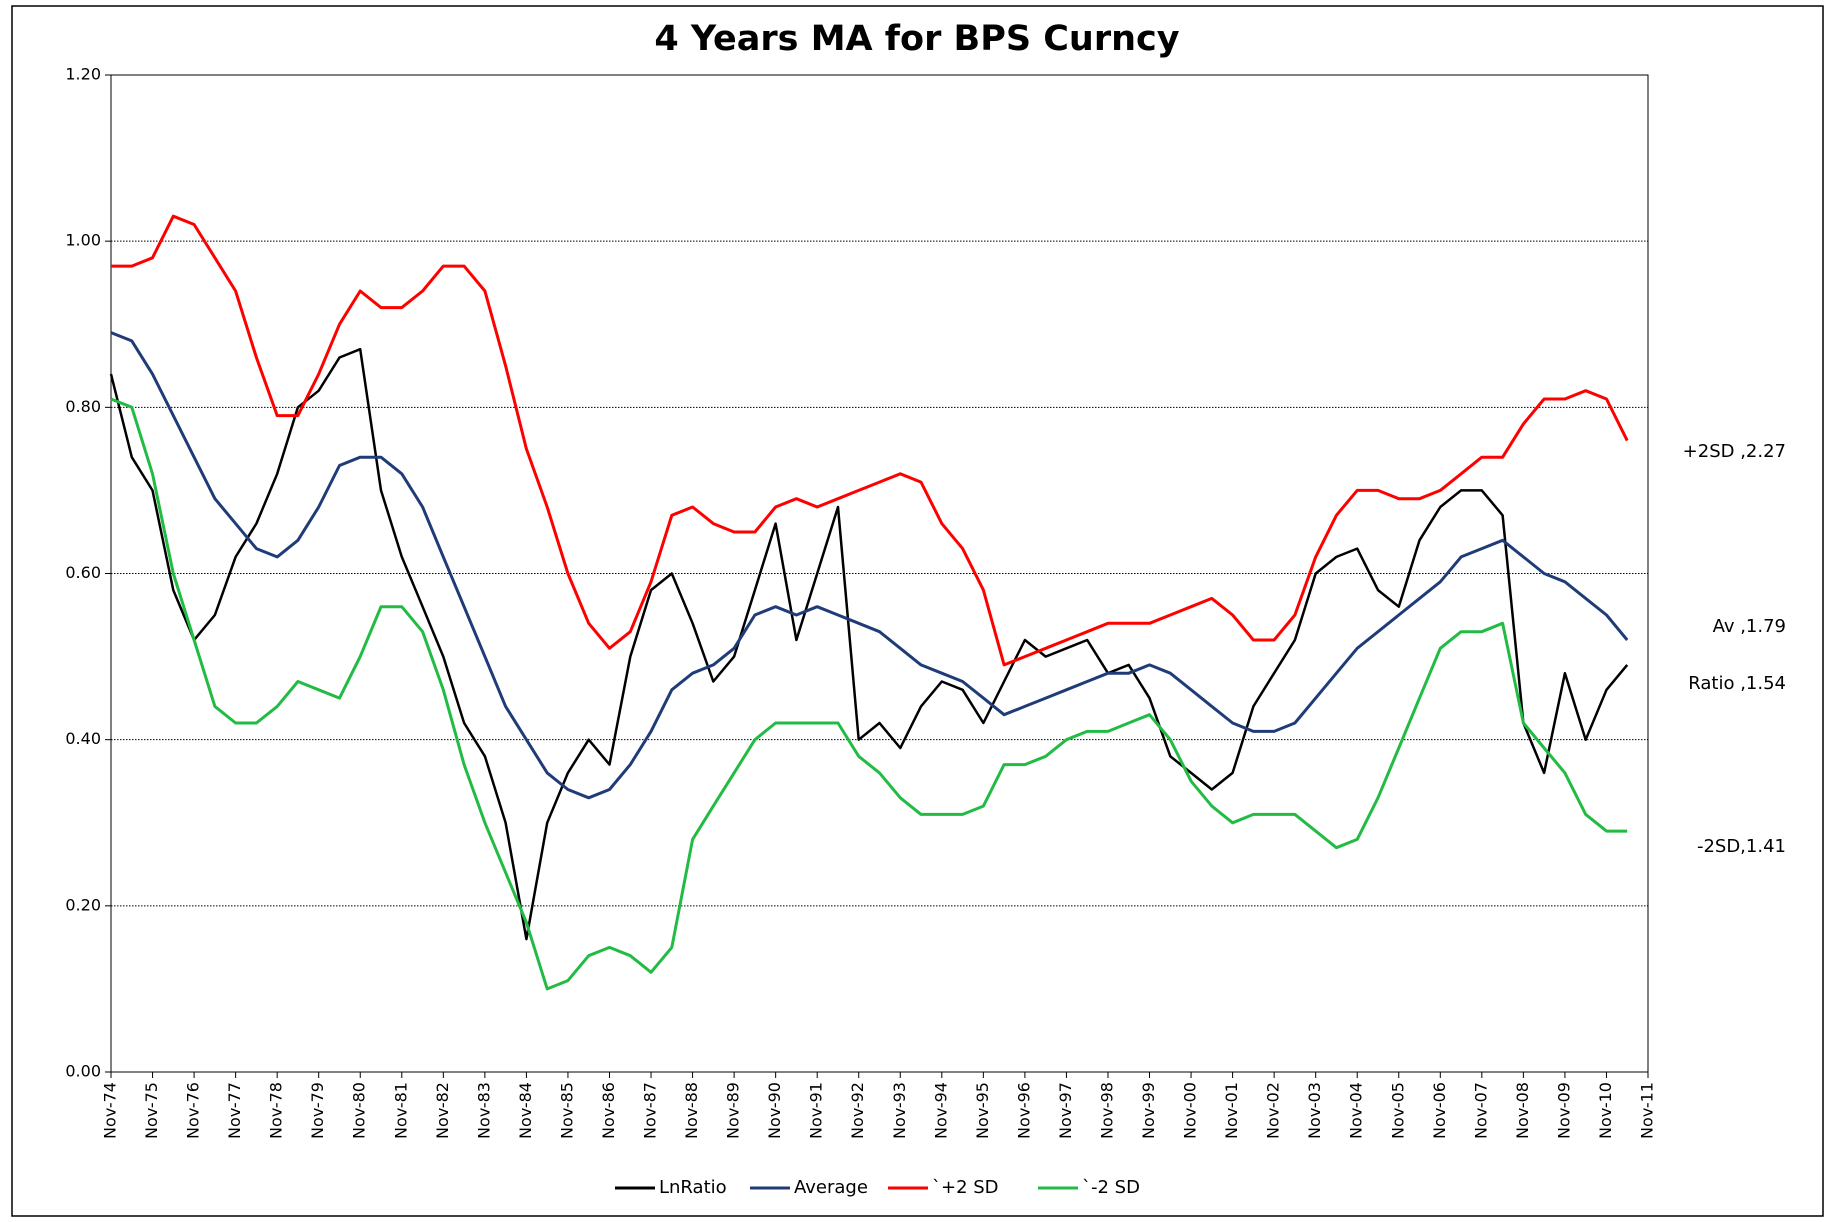  I want to click on x-tick-label: Nov-81, so click(400, 1110).